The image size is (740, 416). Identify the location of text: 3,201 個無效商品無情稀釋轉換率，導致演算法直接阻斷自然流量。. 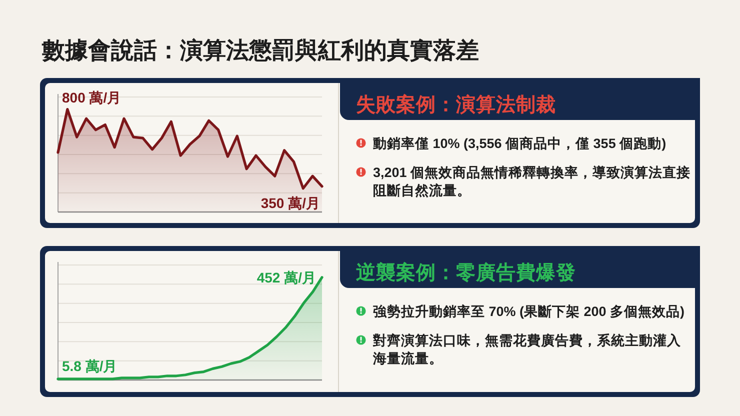
(532, 181).